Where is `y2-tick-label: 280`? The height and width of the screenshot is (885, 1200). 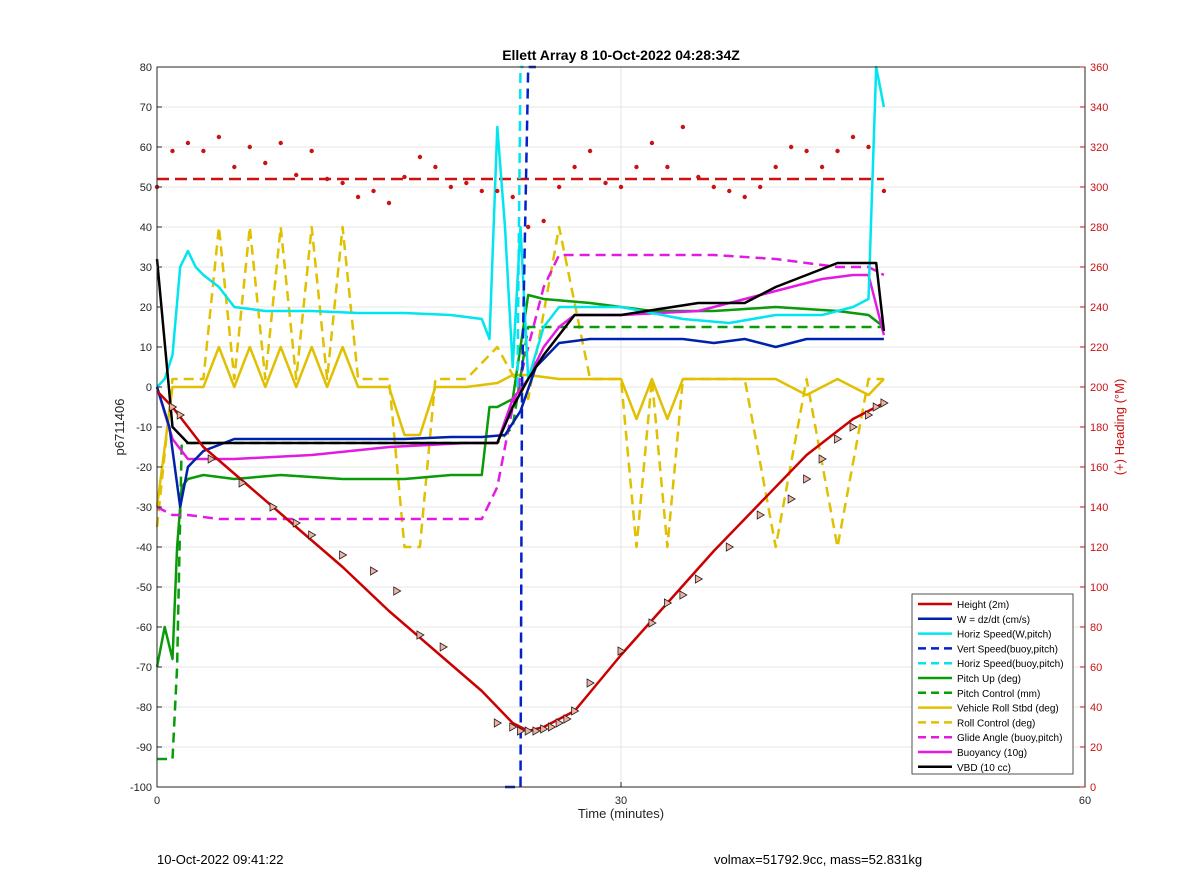
y2-tick-label: 280 is located at coordinates (1099, 228).